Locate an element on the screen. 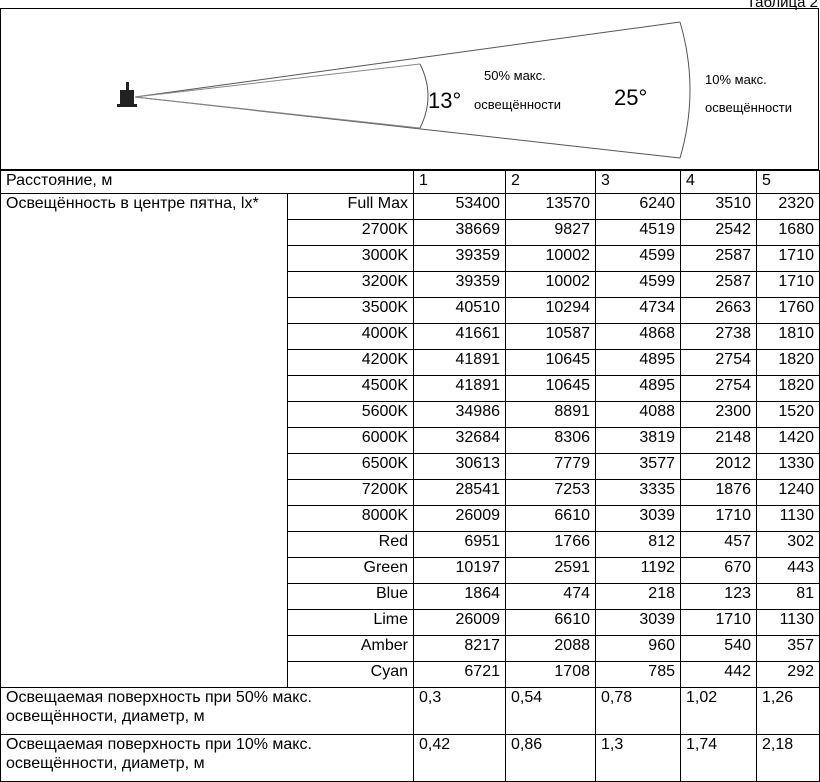 This screenshot has width=820, height=782. table-row: 4200K 41891 10645 4895 2754 1820 is located at coordinates (410, 362).